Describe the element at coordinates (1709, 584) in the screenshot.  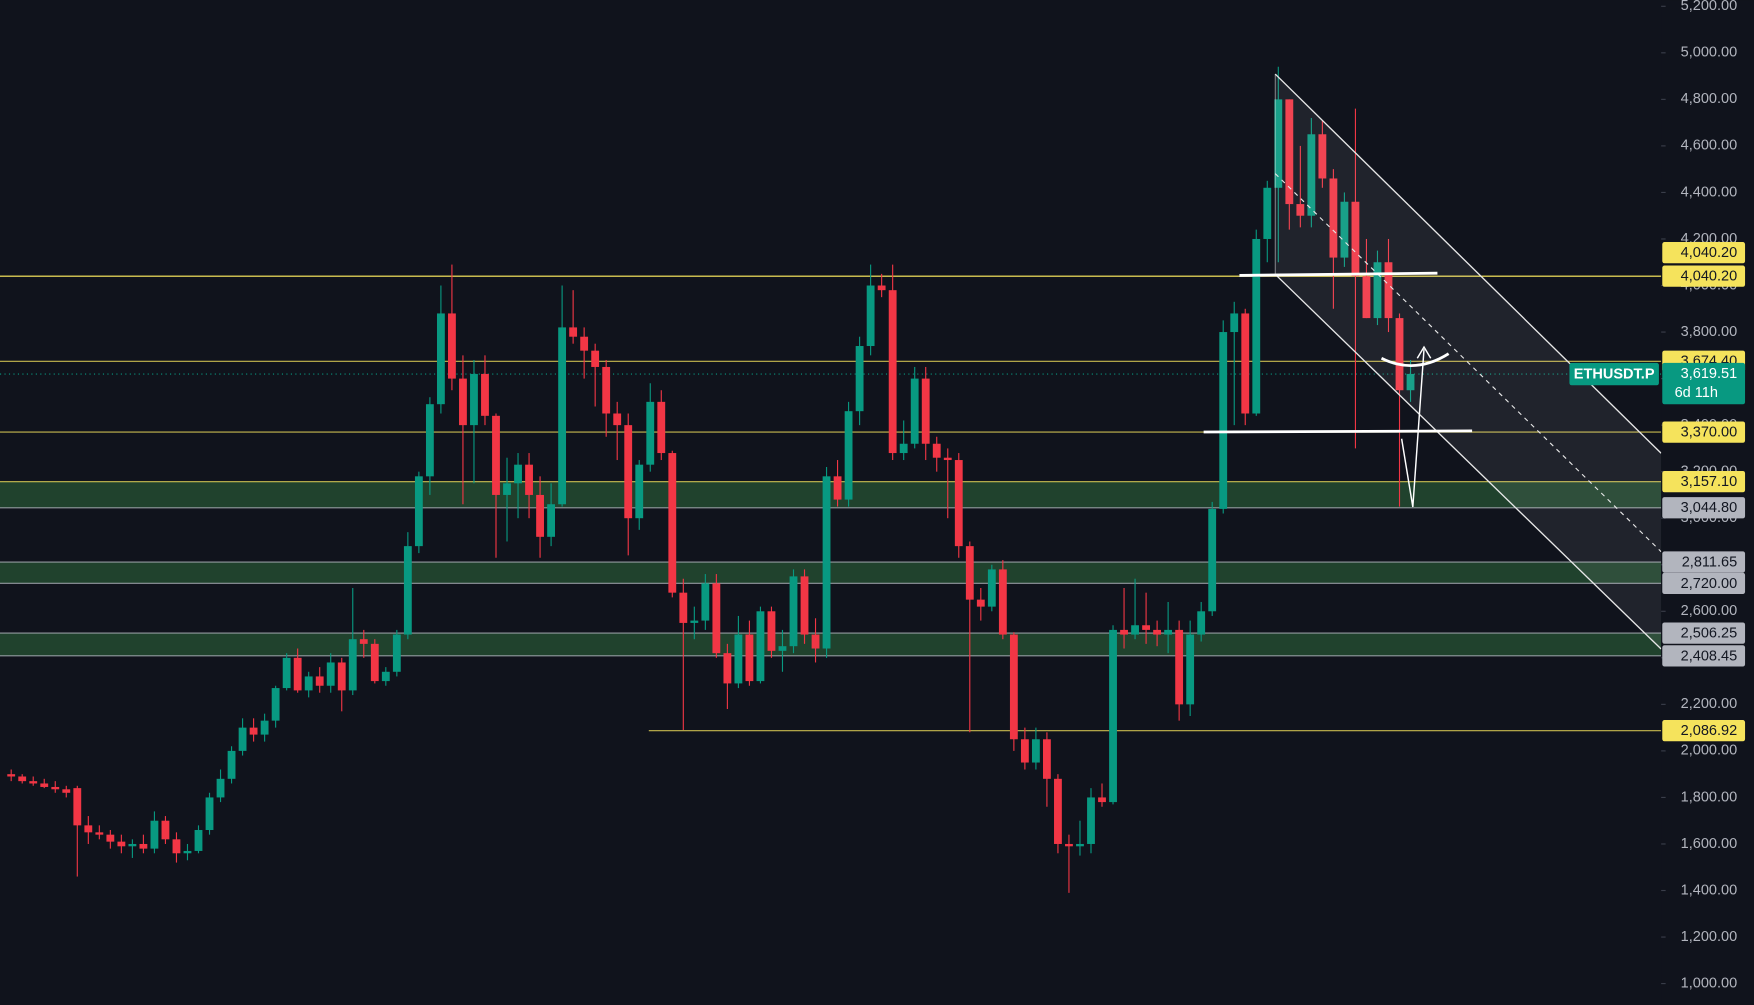
I see `level-label: 2,720.00` at that location.